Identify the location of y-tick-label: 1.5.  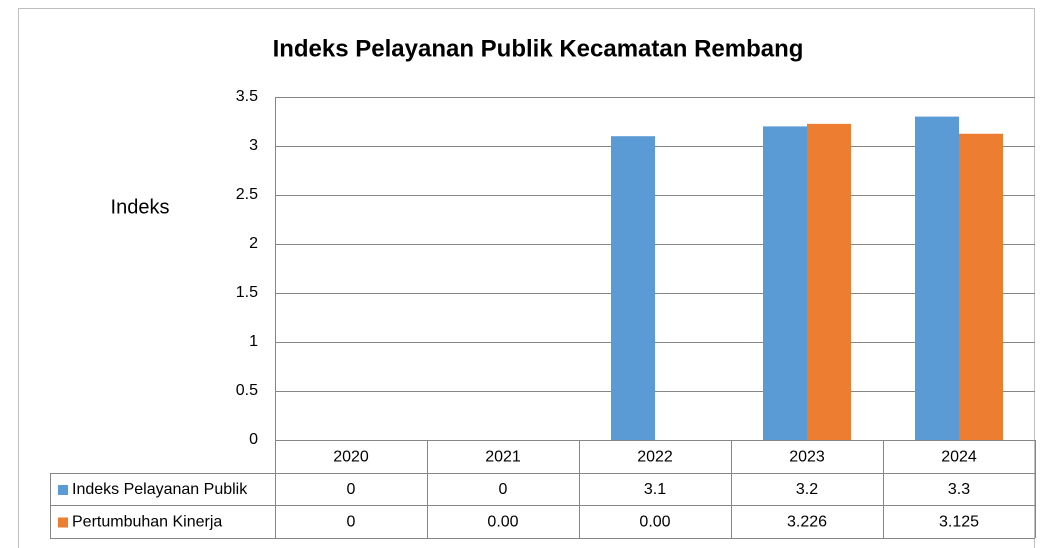
(247, 292).